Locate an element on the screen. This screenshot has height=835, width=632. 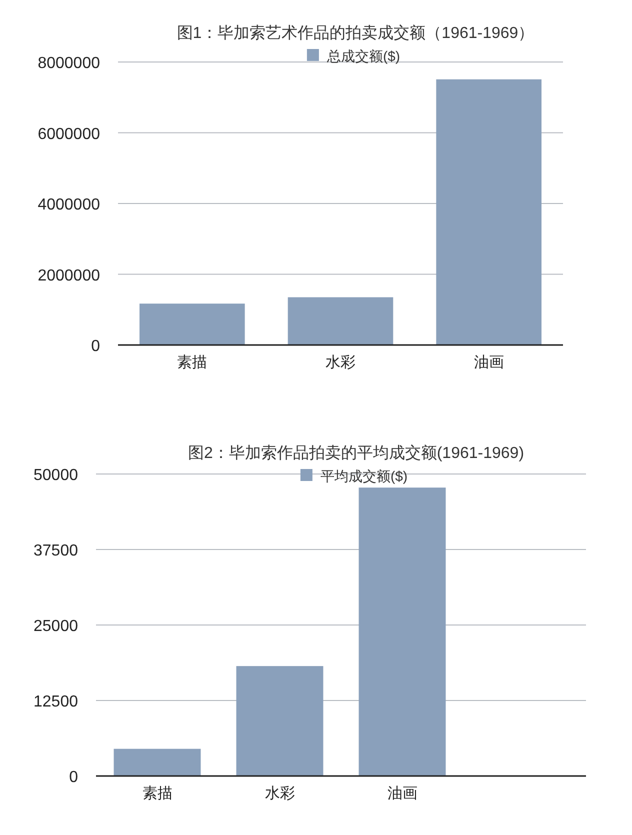
y-tick-label: 6000000 is located at coordinates (69, 134).